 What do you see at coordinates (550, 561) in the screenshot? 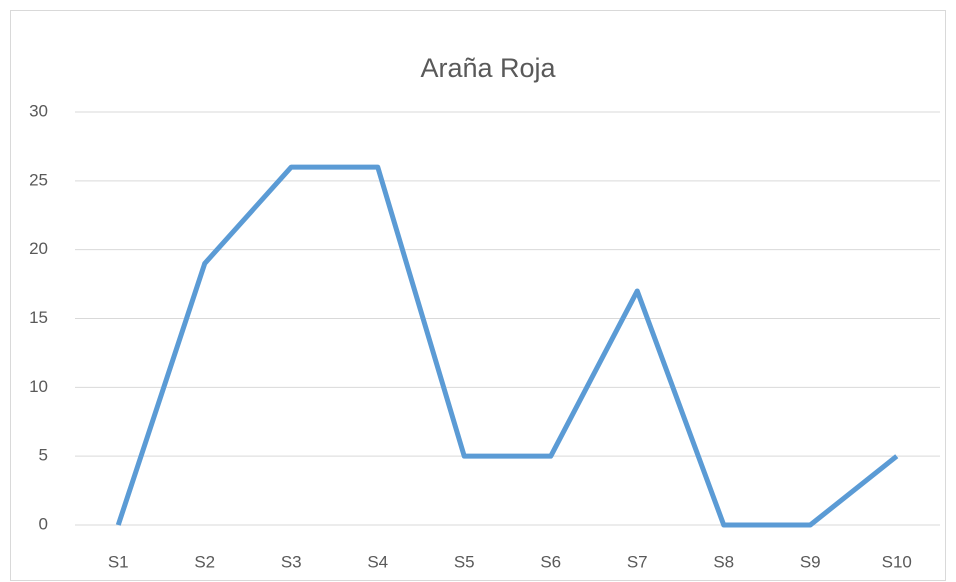
I see `x-tick-label: S6` at bounding box center [550, 561].